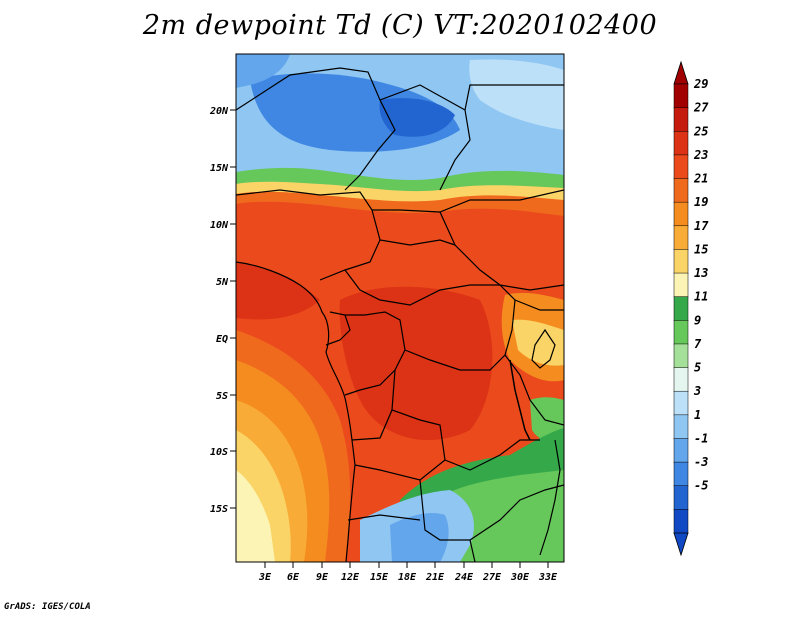 The height and width of the screenshot is (618, 800). I want to click on colorbar-label: 5, so click(697, 368).